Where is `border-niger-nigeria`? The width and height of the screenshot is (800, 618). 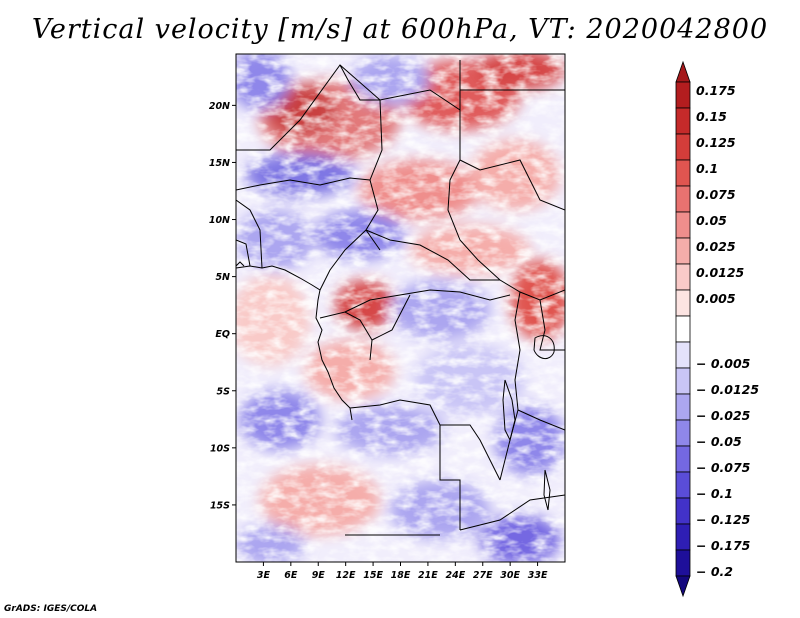 border-niger-nigeria is located at coordinates (303, 184).